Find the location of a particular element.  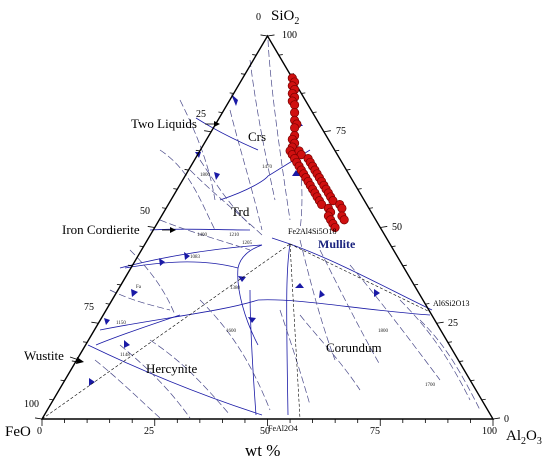

phase-label-fa: Fa is located at coordinates (139, 287).